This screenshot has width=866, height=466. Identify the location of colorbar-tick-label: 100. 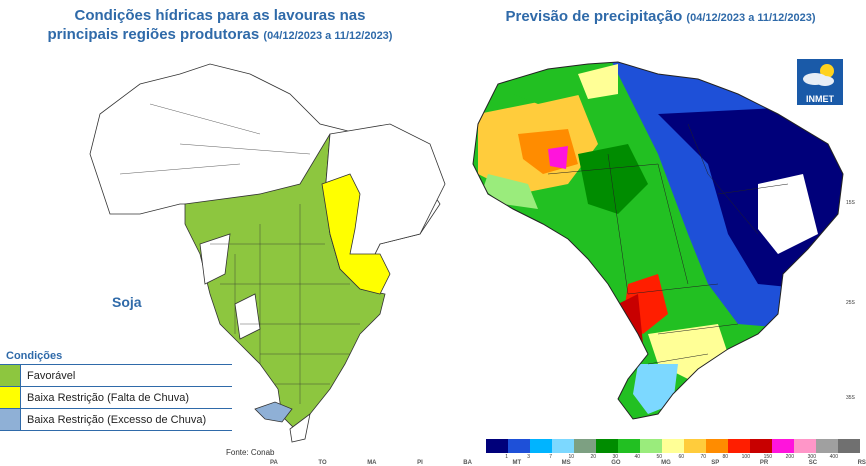
(745, 457).